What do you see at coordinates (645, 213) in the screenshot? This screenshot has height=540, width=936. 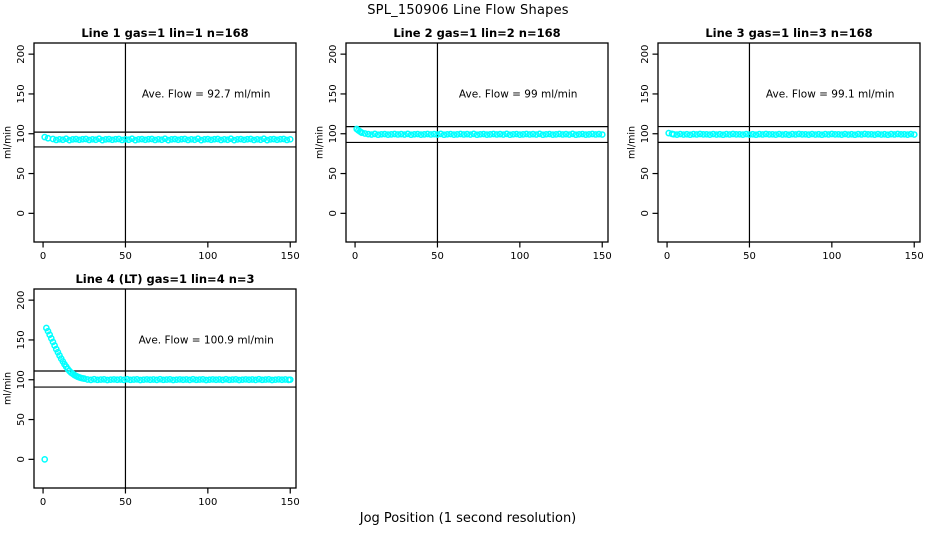 I see `y-tick-label: 0` at bounding box center [645, 213].